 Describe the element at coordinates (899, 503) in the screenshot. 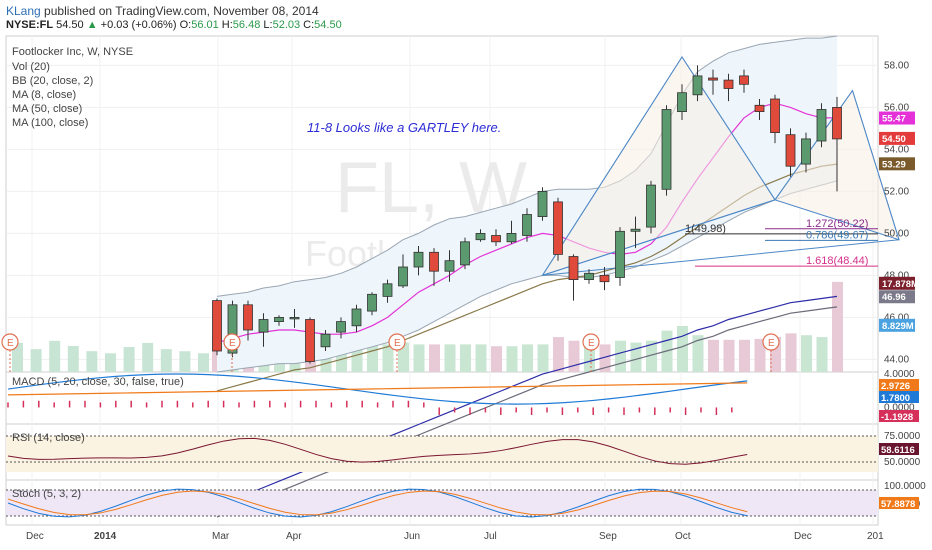

I see `stoch-value-box` at that location.